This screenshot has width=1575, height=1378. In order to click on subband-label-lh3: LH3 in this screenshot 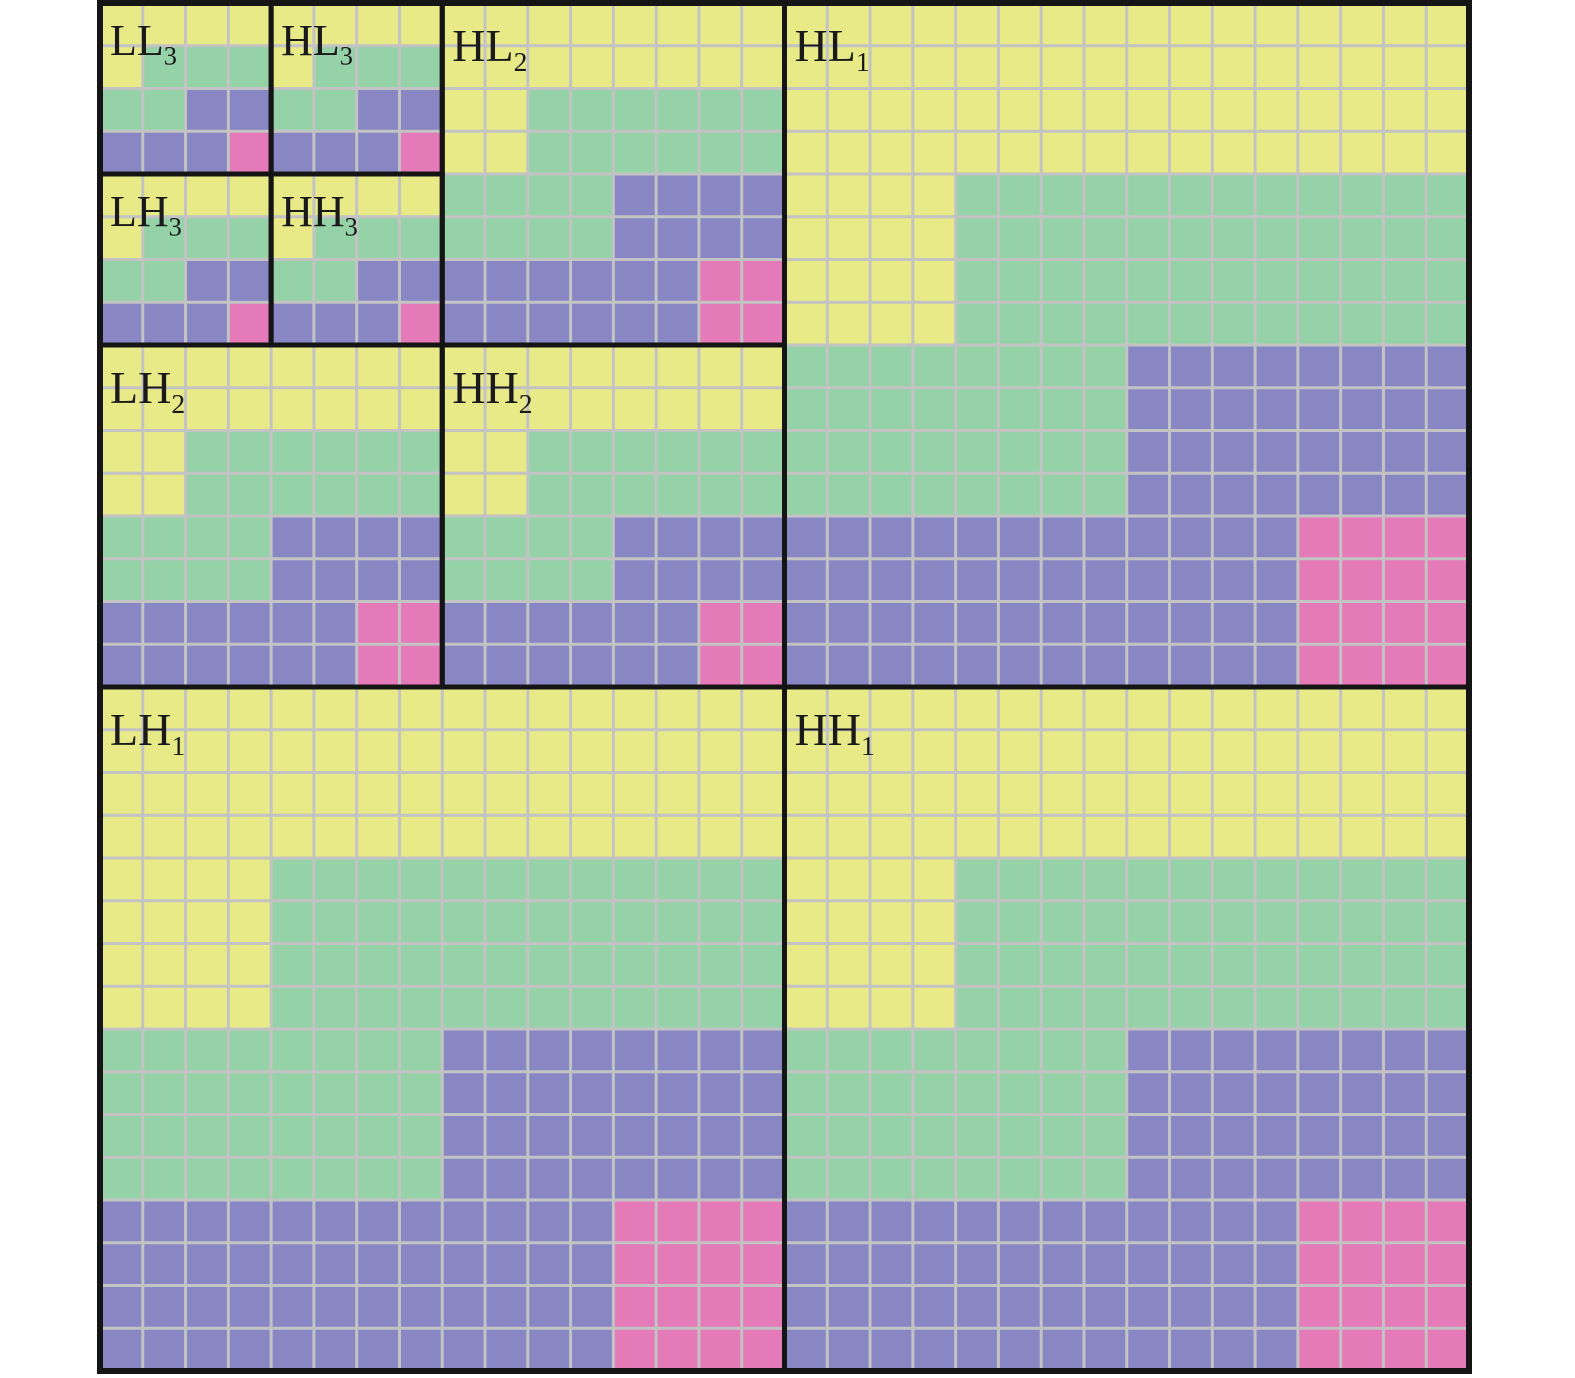, I will do `click(146, 214)`.